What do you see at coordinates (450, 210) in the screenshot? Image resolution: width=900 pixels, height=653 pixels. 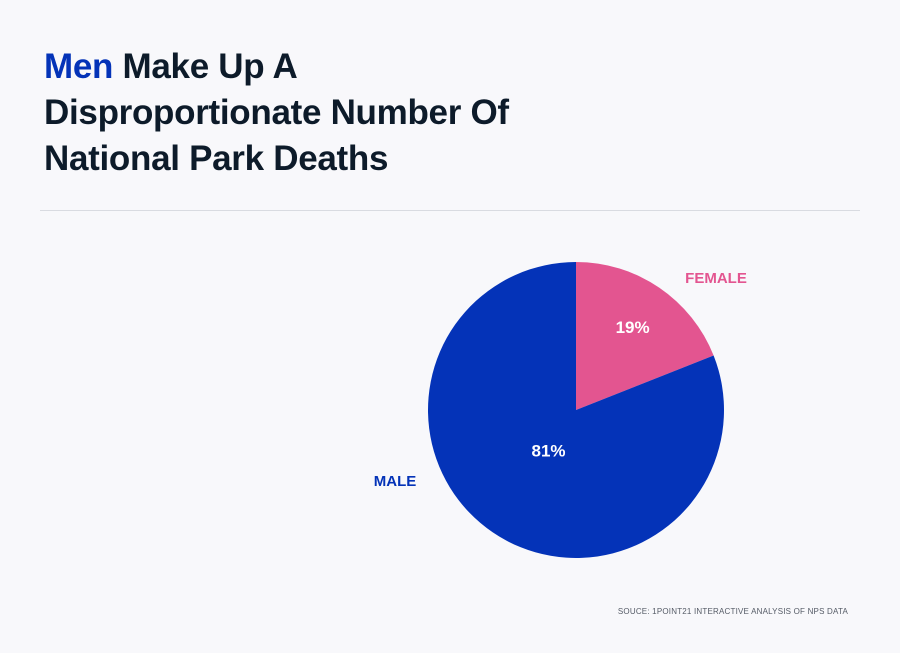 I see `divider` at bounding box center [450, 210].